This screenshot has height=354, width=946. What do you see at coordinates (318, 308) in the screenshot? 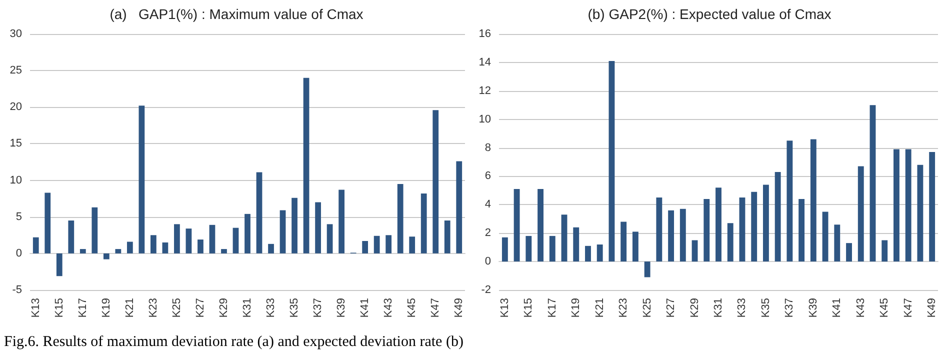
I see `x-tick-label: K37` at bounding box center [318, 308].